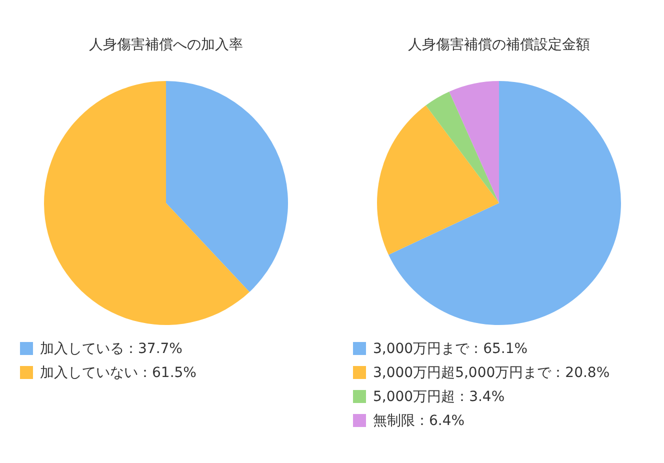 Image resolution: width=664 pixels, height=463 pixels. Describe the element at coordinates (118, 373) in the screenshot. I see `legend-label: 加入していない：61.5%` at that location.